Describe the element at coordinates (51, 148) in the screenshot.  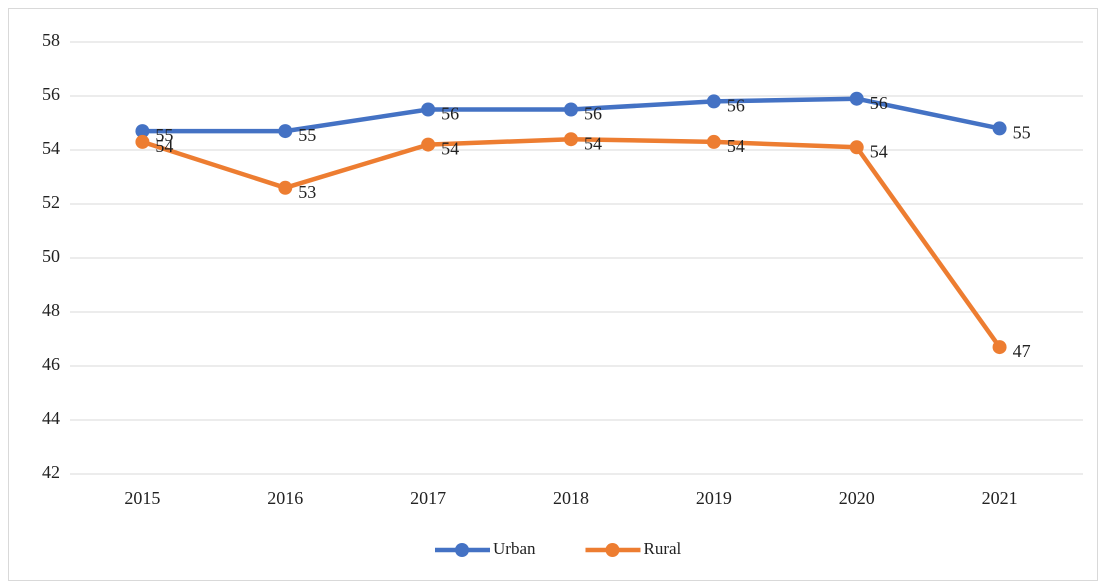
I see `y-tick-label: 54` at that location.